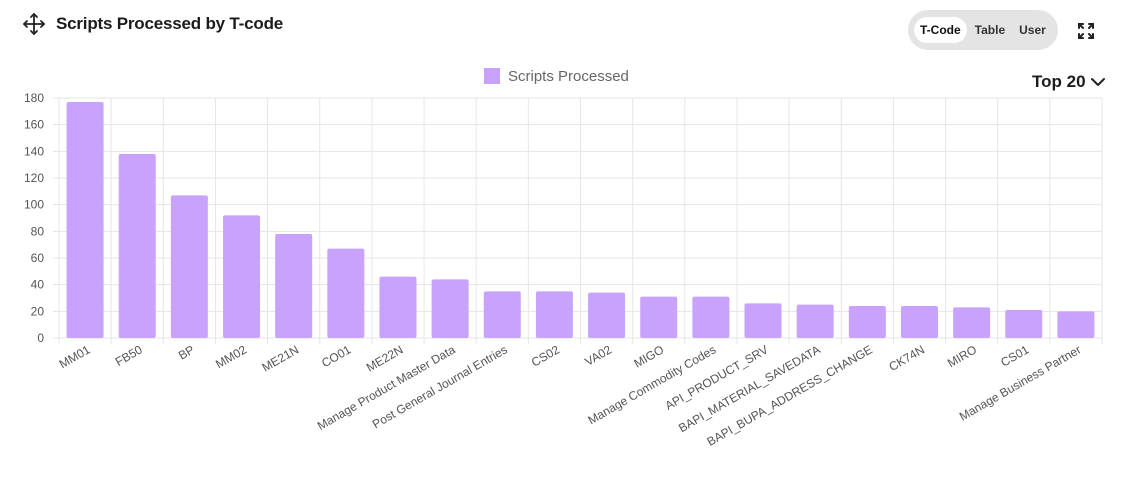 The image size is (1125, 492). Describe the element at coordinates (170, 23) in the screenshot. I see `chart-title: Scripts Processed by T-code` at that location.